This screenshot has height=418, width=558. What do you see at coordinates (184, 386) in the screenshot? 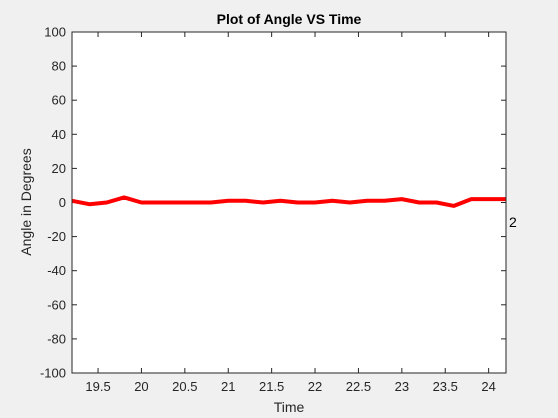
I see `x-tick-label: 20.5` at bounding box center [184, 386].